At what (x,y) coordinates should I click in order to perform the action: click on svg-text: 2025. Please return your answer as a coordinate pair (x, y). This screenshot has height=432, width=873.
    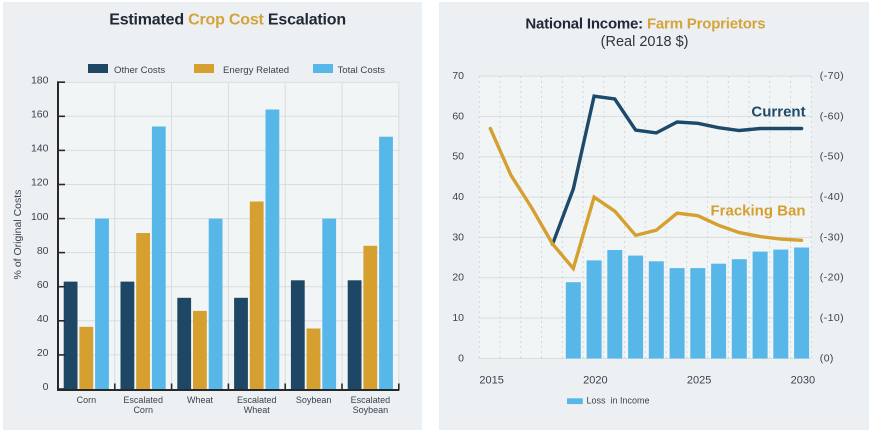
    Looking at the image, I should click on (699, 380).